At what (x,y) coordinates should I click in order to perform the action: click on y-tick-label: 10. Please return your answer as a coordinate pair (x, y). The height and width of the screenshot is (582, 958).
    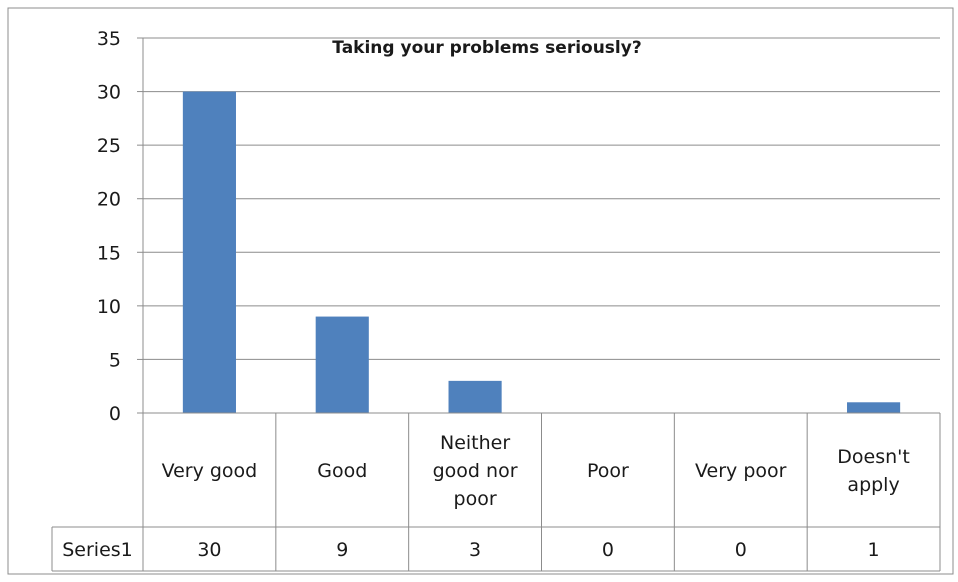
    Looking at the image, I should click on (109, 307).